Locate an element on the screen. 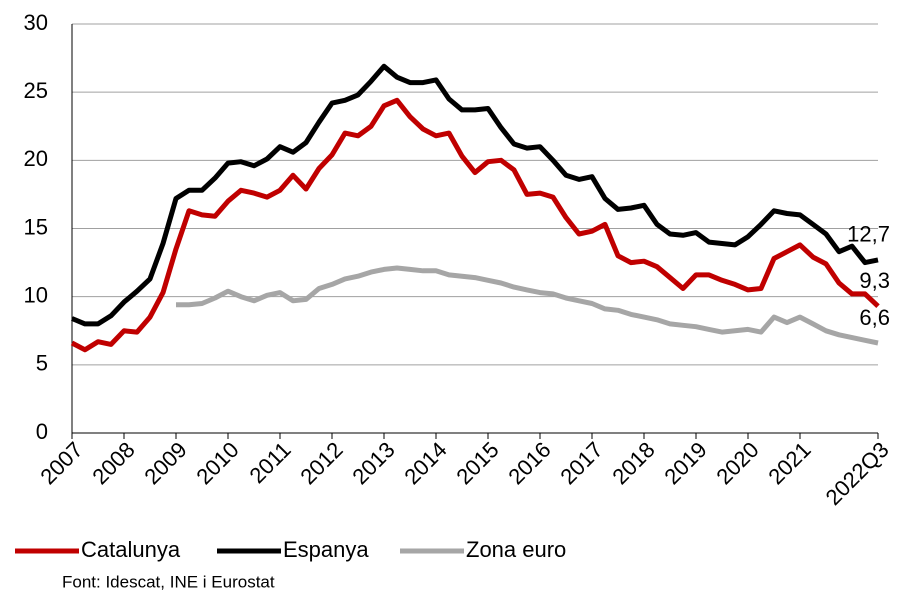  y-tick-label: 15 is located at coordinates (36, 226).